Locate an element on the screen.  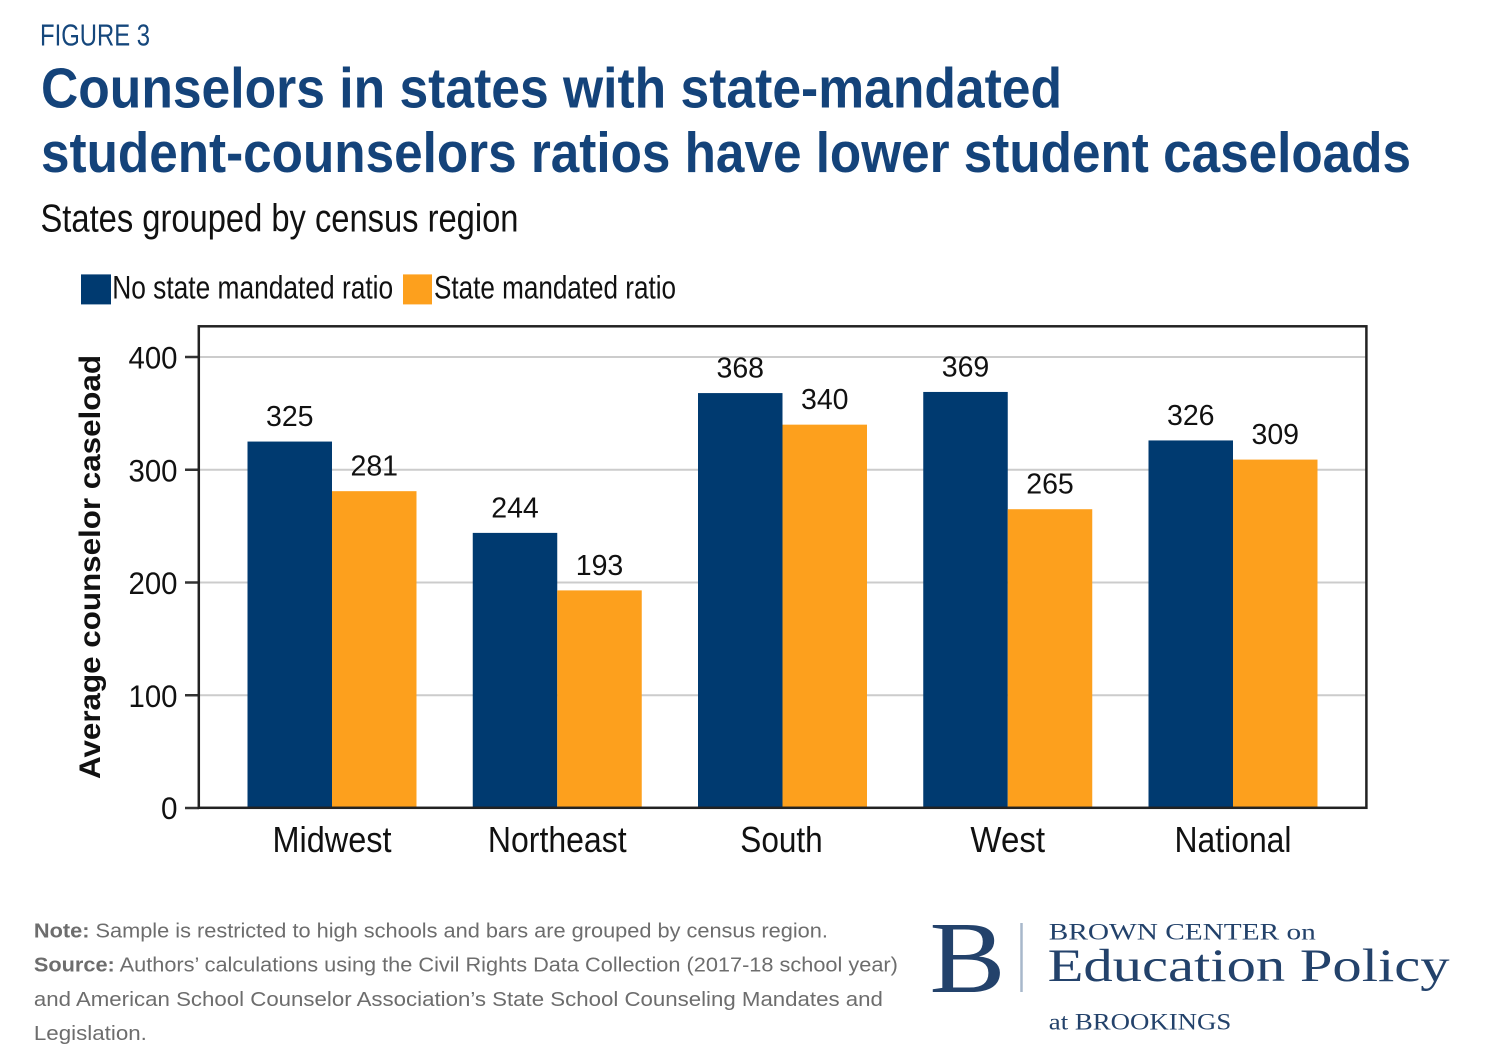
svg-text: 340 is located at coordinates (825, 400).